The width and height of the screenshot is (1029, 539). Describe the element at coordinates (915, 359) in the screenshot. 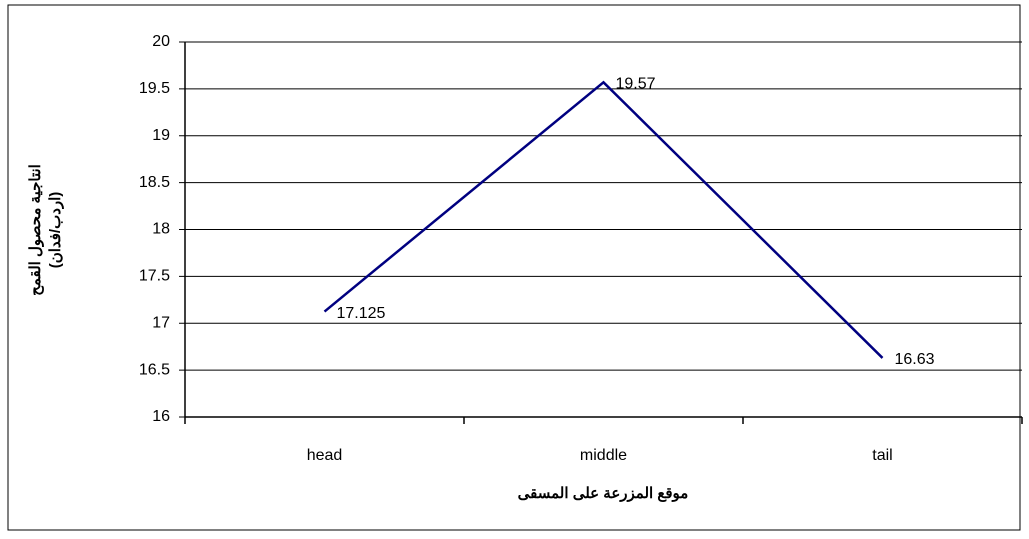

I see `data-label: 16.63` at that location.